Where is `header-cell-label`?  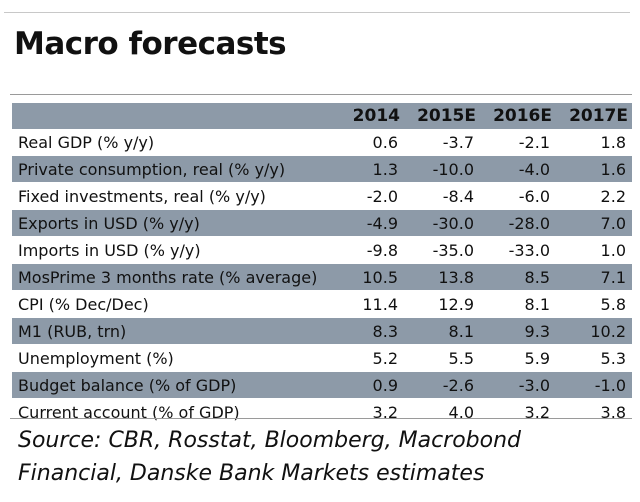 header-cell-label is located at coordinates (172, 116).